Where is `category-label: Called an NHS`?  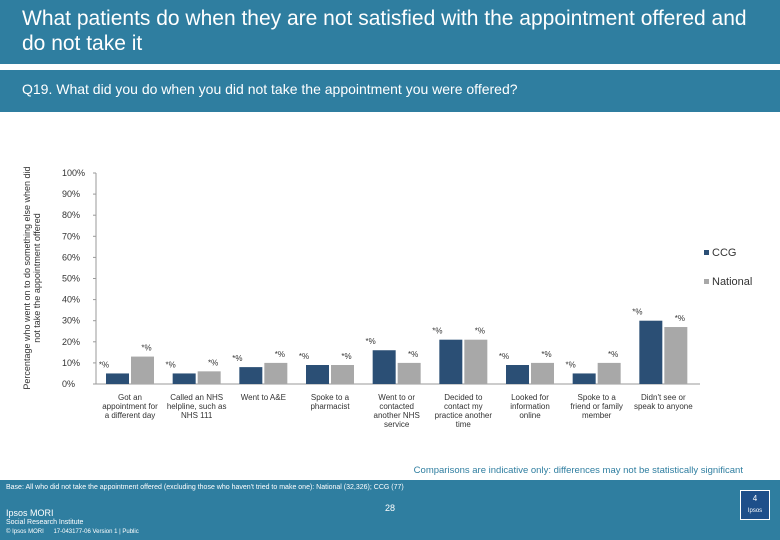 category-label: Called an NHS is located at coordinates (196, 397).